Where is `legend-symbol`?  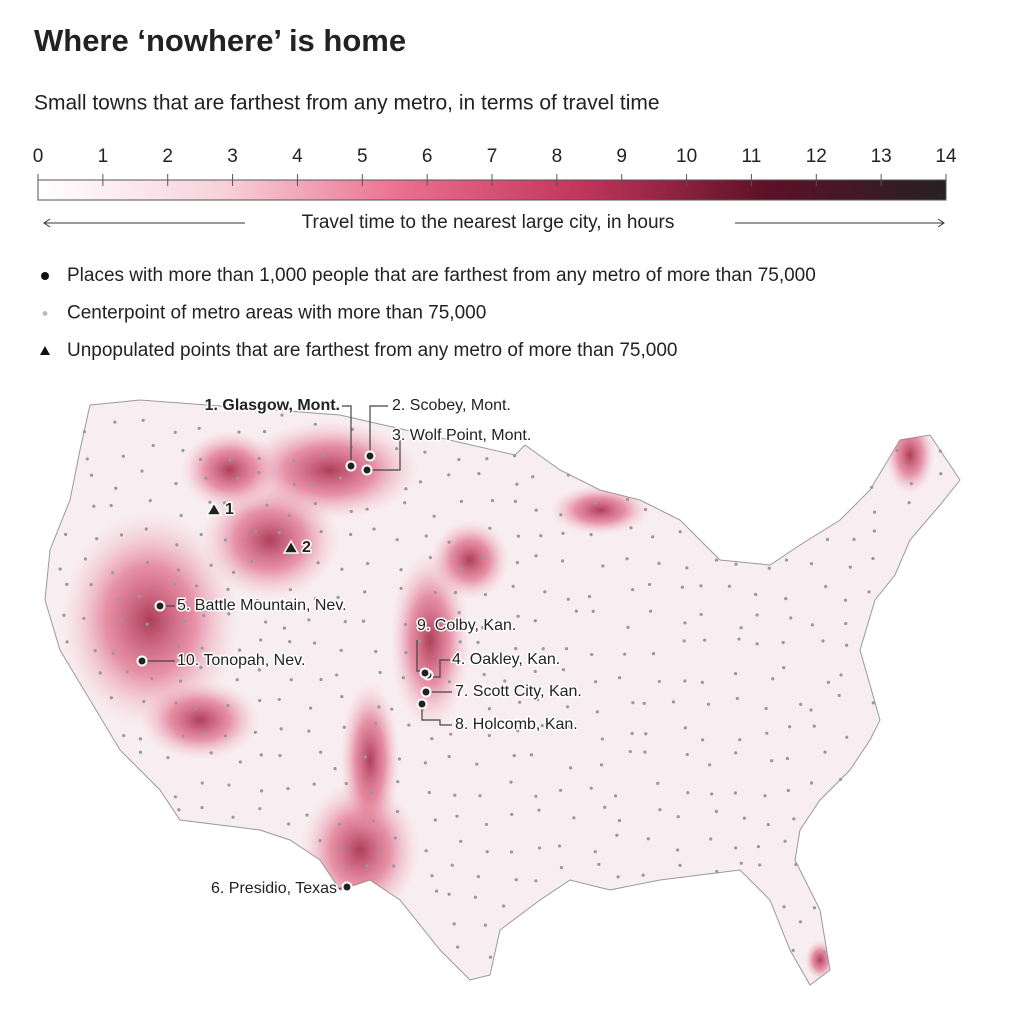
legend-symbol is located at coordinates (45, 313).